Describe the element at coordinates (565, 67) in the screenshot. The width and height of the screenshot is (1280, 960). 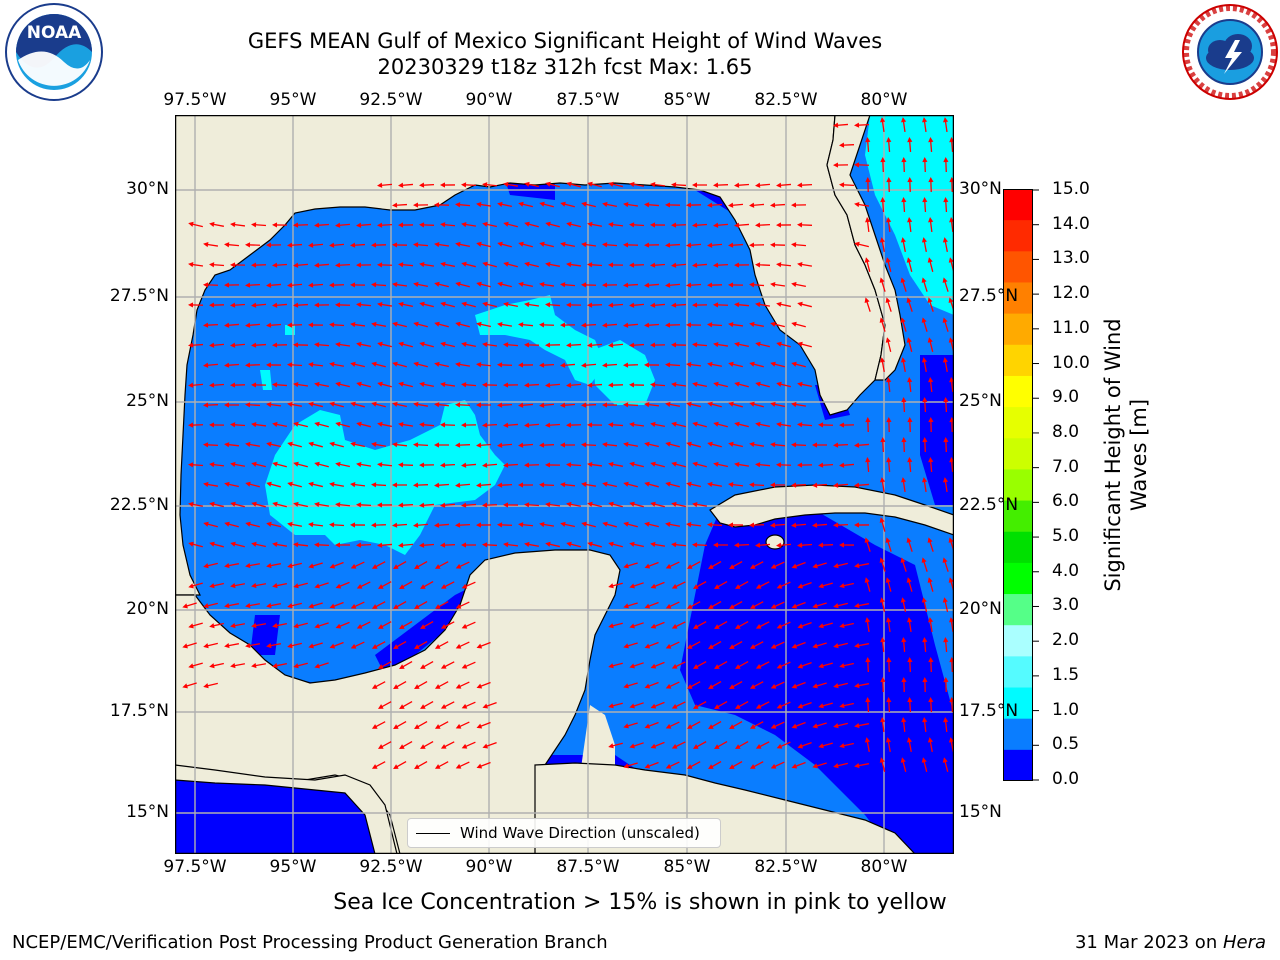
I see `chart-subtitle: 20230329 t18z 312h fcst Max: 1.65` at that location.